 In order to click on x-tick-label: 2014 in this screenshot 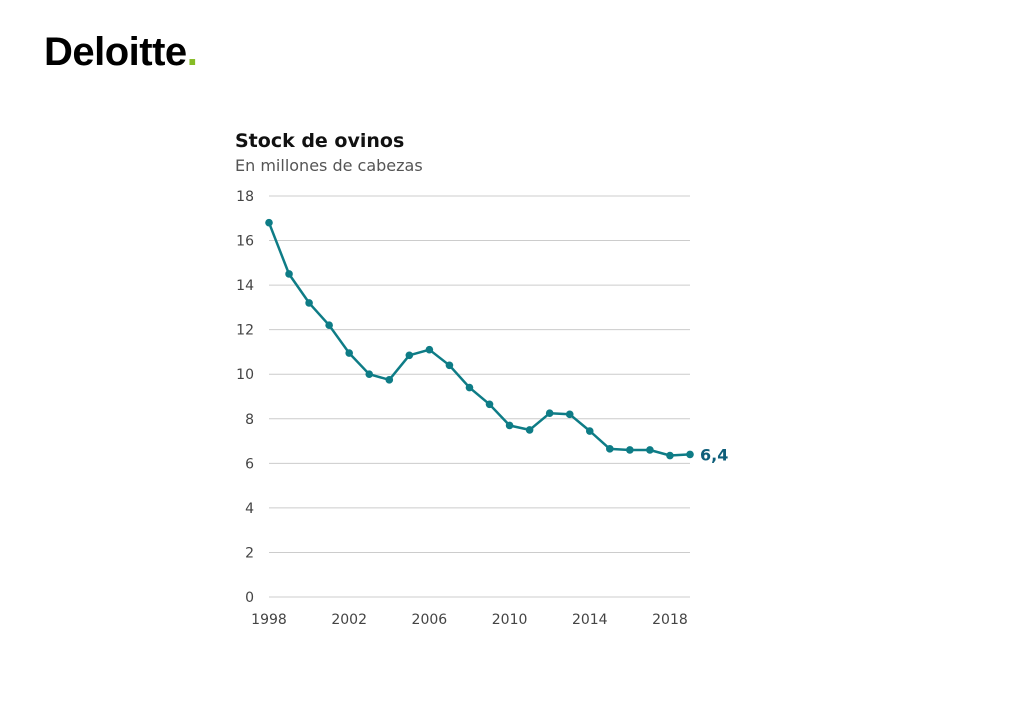, I will do `click(590, 620)`.